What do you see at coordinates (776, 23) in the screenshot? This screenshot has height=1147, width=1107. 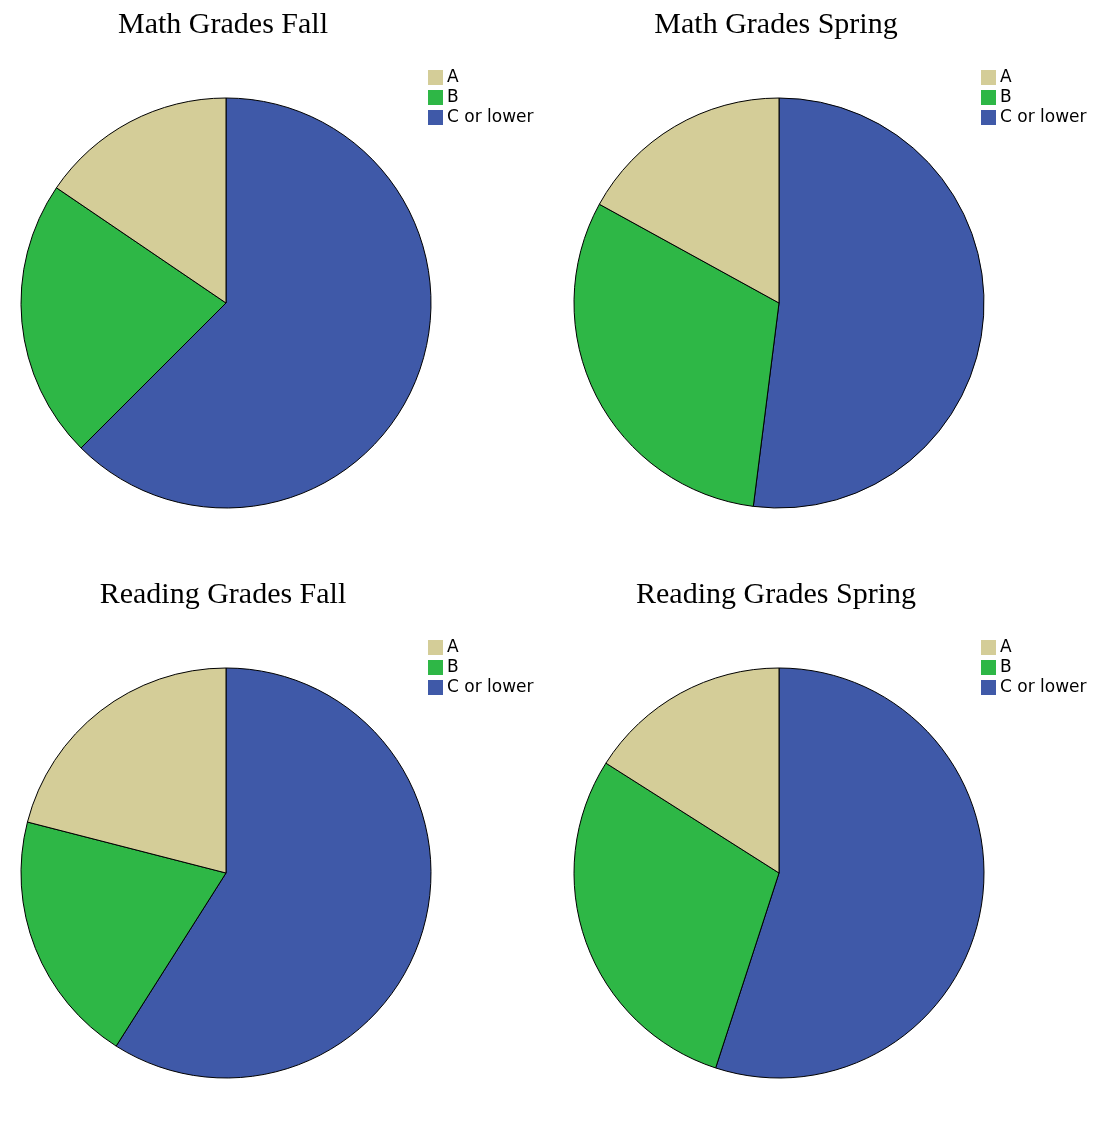 I see `chart-title: Math Grades Spring` at bounding box center [776, 23].